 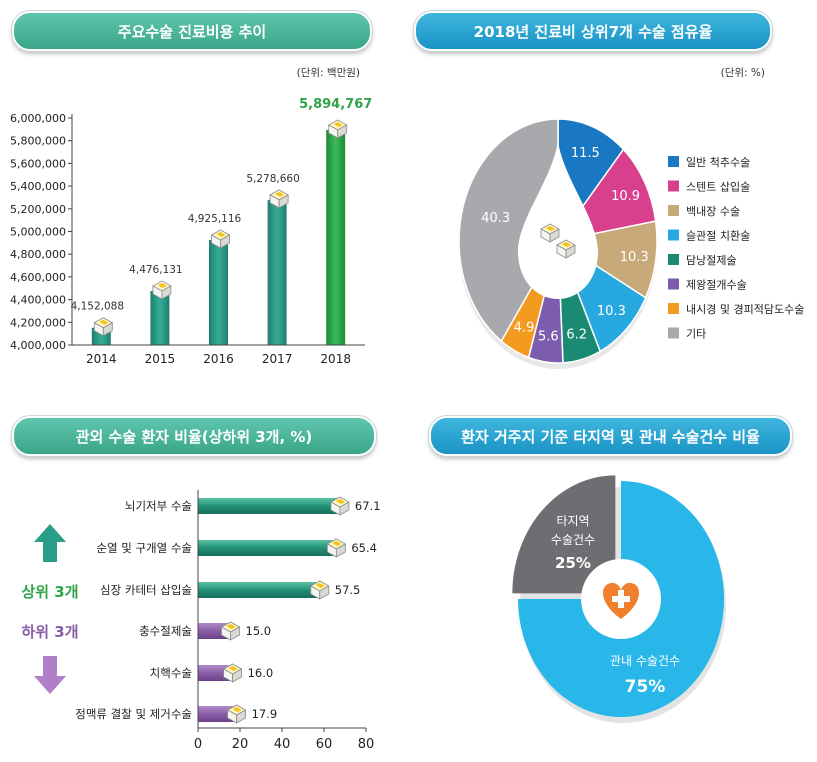 What do you see at coordinates (146, 590) in the screenshot?
I see `p3-category-label: 심장 카테터 삽입술` at bounding box center [146, 590].